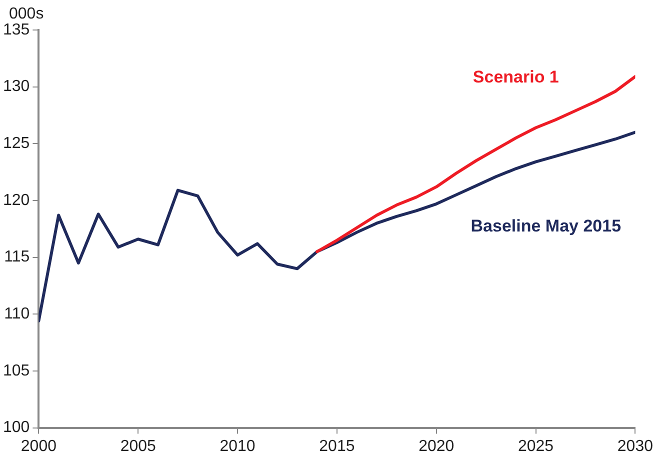 The height and width of the screenshot is (459, 656). I want to click on y-tick-label: 120, so click(16, 200).